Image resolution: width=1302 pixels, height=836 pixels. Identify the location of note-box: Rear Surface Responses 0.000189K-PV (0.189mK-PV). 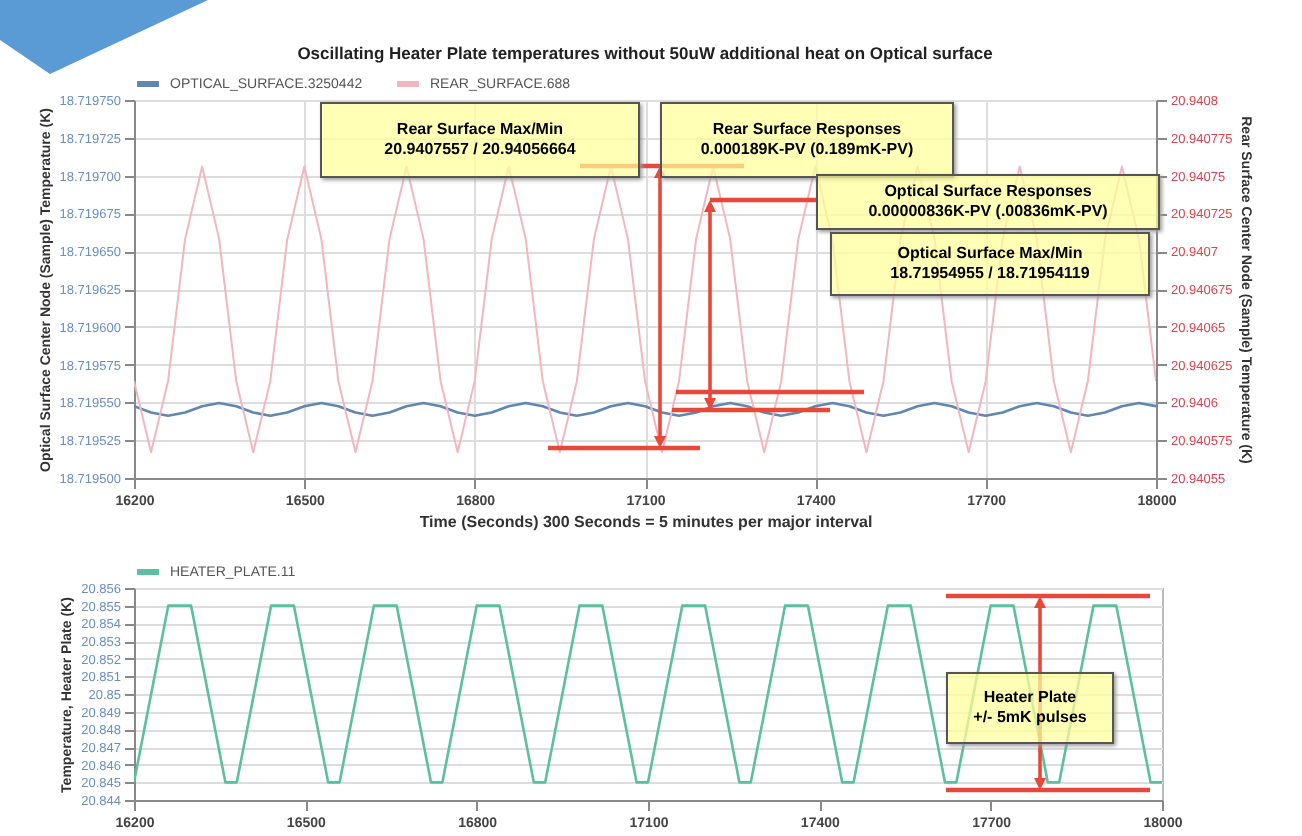
(807, 140).